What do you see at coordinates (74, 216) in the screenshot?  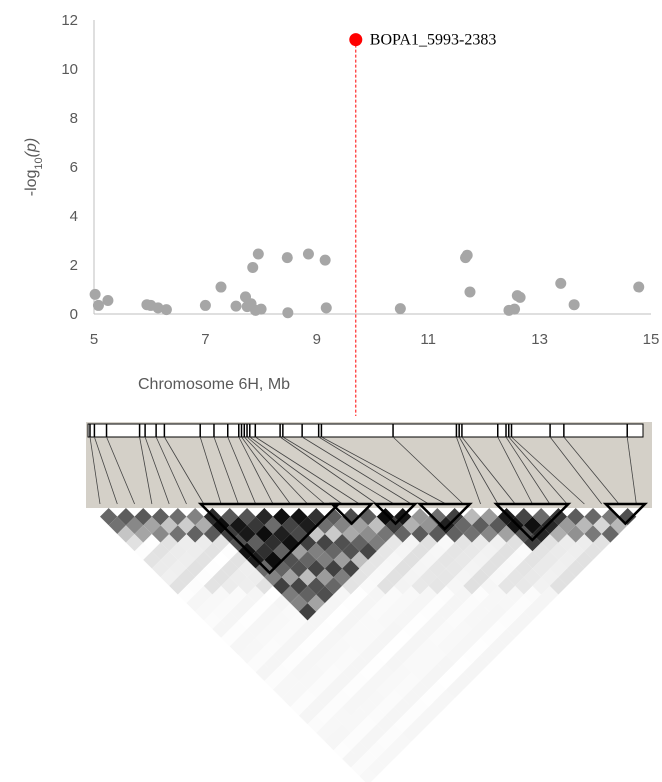 I see `y-tick-label: 4` at bounding box center [74, 216].